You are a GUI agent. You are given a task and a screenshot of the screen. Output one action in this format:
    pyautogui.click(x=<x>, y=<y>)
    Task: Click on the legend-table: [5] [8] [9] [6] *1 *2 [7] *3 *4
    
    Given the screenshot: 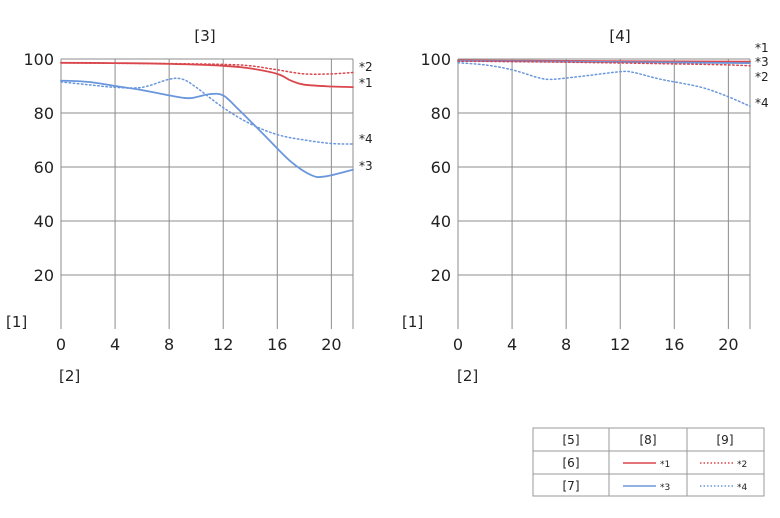 What is the action you would take?
    pyautogui.click(x=648, y=462)
    